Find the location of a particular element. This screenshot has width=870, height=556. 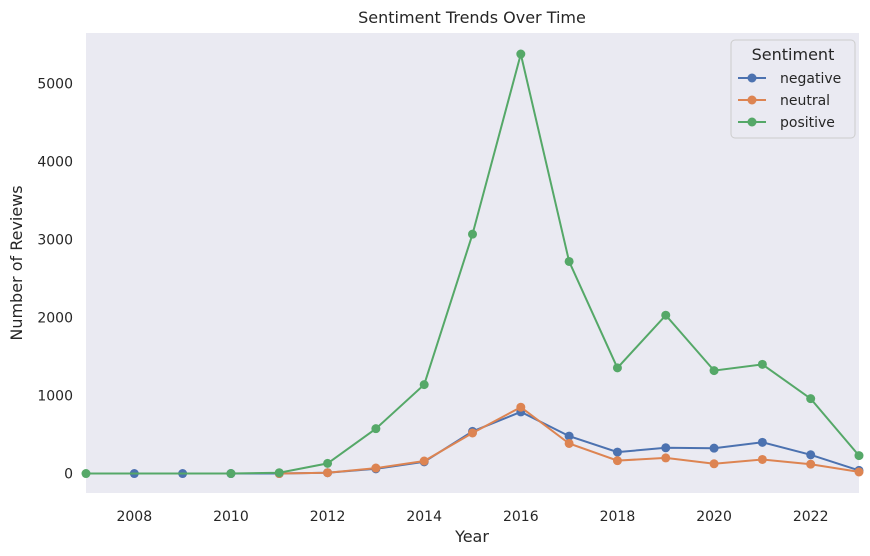

y-axis-ticks: 0 1000 2000 3000 4000 5000 is located at coordinates (55, 280).